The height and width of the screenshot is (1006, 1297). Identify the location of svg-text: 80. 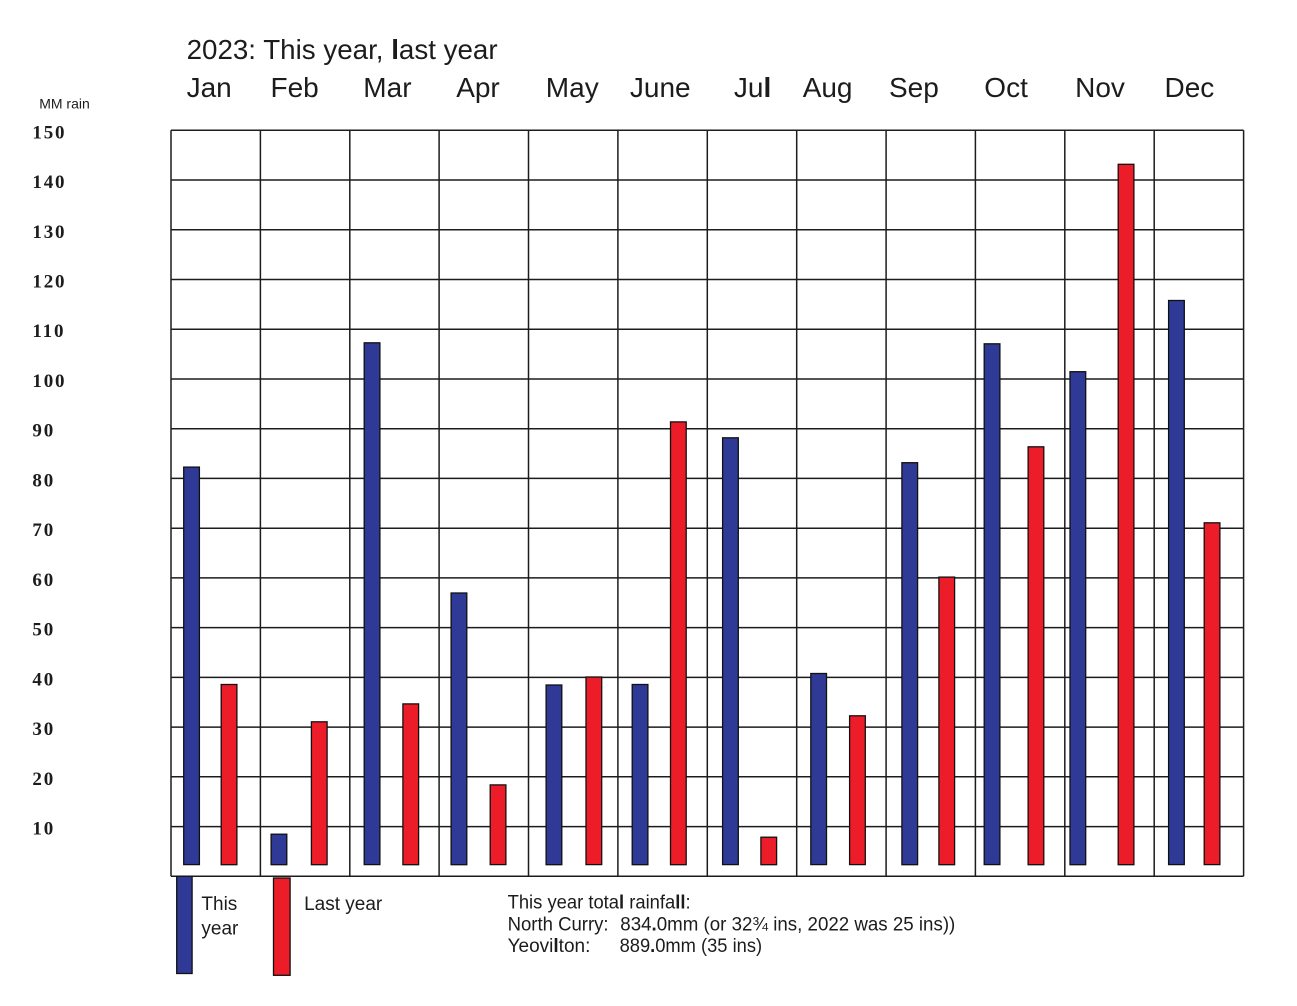
(43, 480).